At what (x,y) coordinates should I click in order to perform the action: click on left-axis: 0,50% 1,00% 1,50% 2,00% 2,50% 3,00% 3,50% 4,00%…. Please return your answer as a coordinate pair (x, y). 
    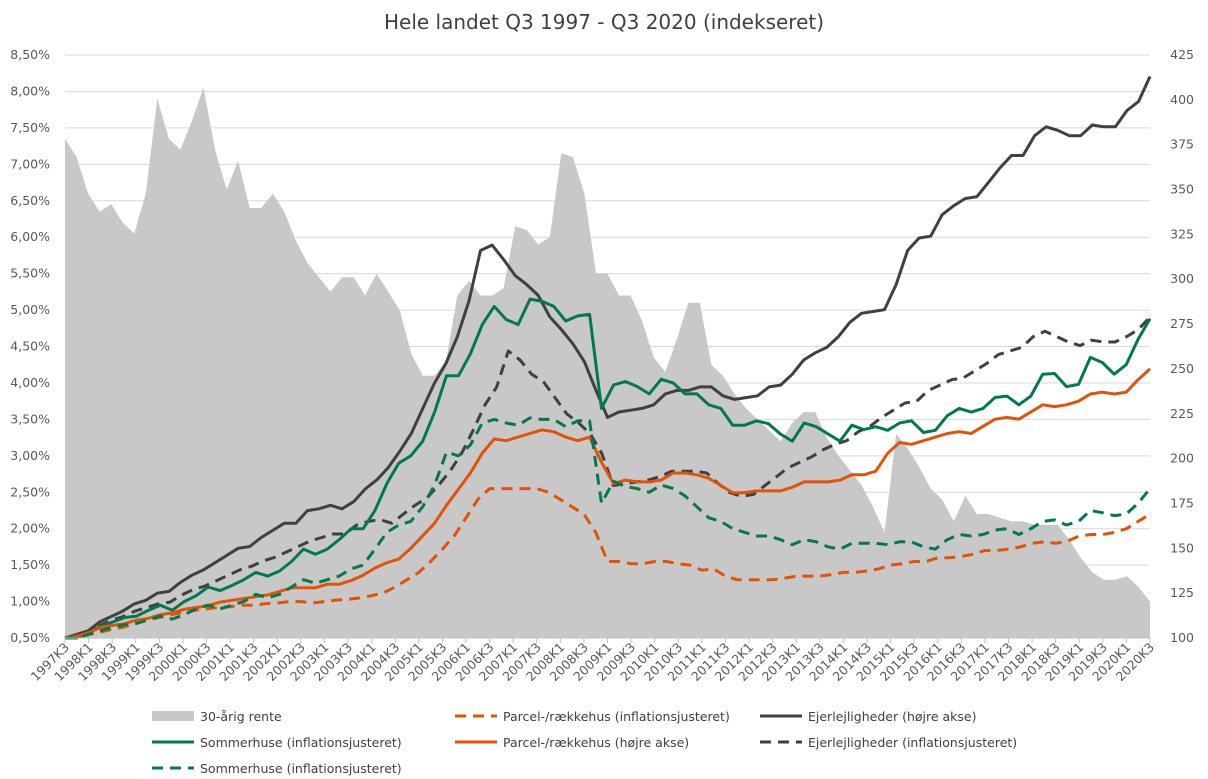
    Looking at the image, I should click on (30, 346).